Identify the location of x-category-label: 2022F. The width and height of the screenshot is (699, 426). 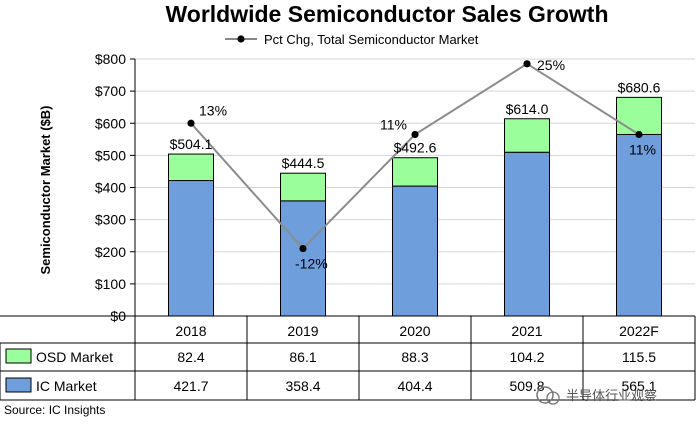
(639, 331).